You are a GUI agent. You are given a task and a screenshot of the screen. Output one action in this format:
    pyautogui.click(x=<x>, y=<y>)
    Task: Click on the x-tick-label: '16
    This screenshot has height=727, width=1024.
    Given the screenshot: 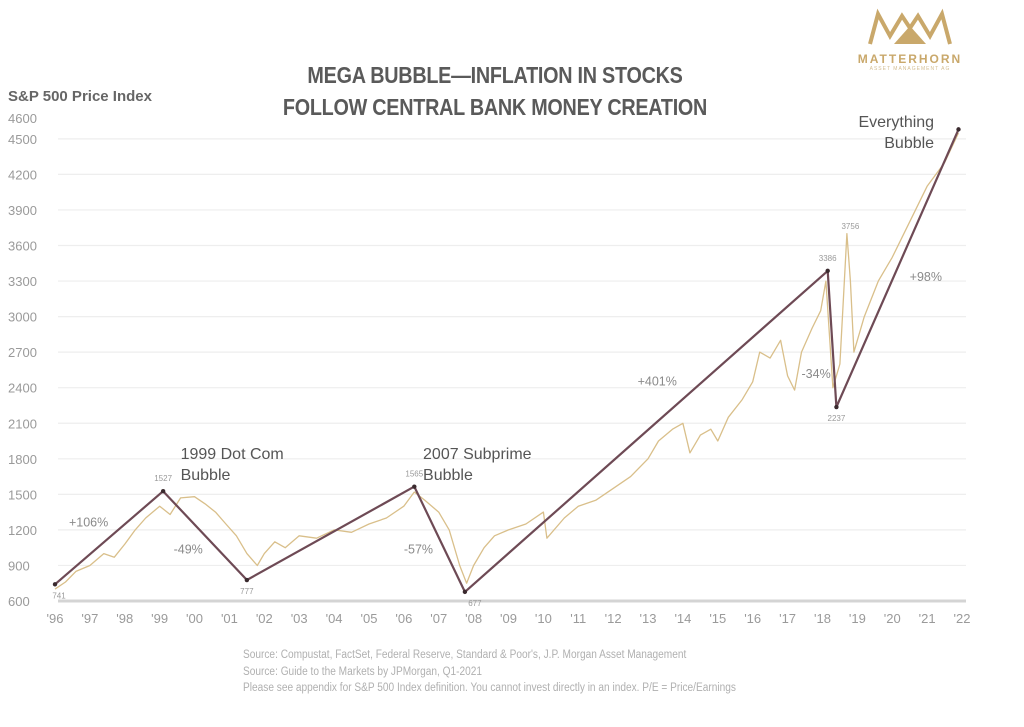 What is the action you would take?
    pyautogui.click(x=752, y=618)
    